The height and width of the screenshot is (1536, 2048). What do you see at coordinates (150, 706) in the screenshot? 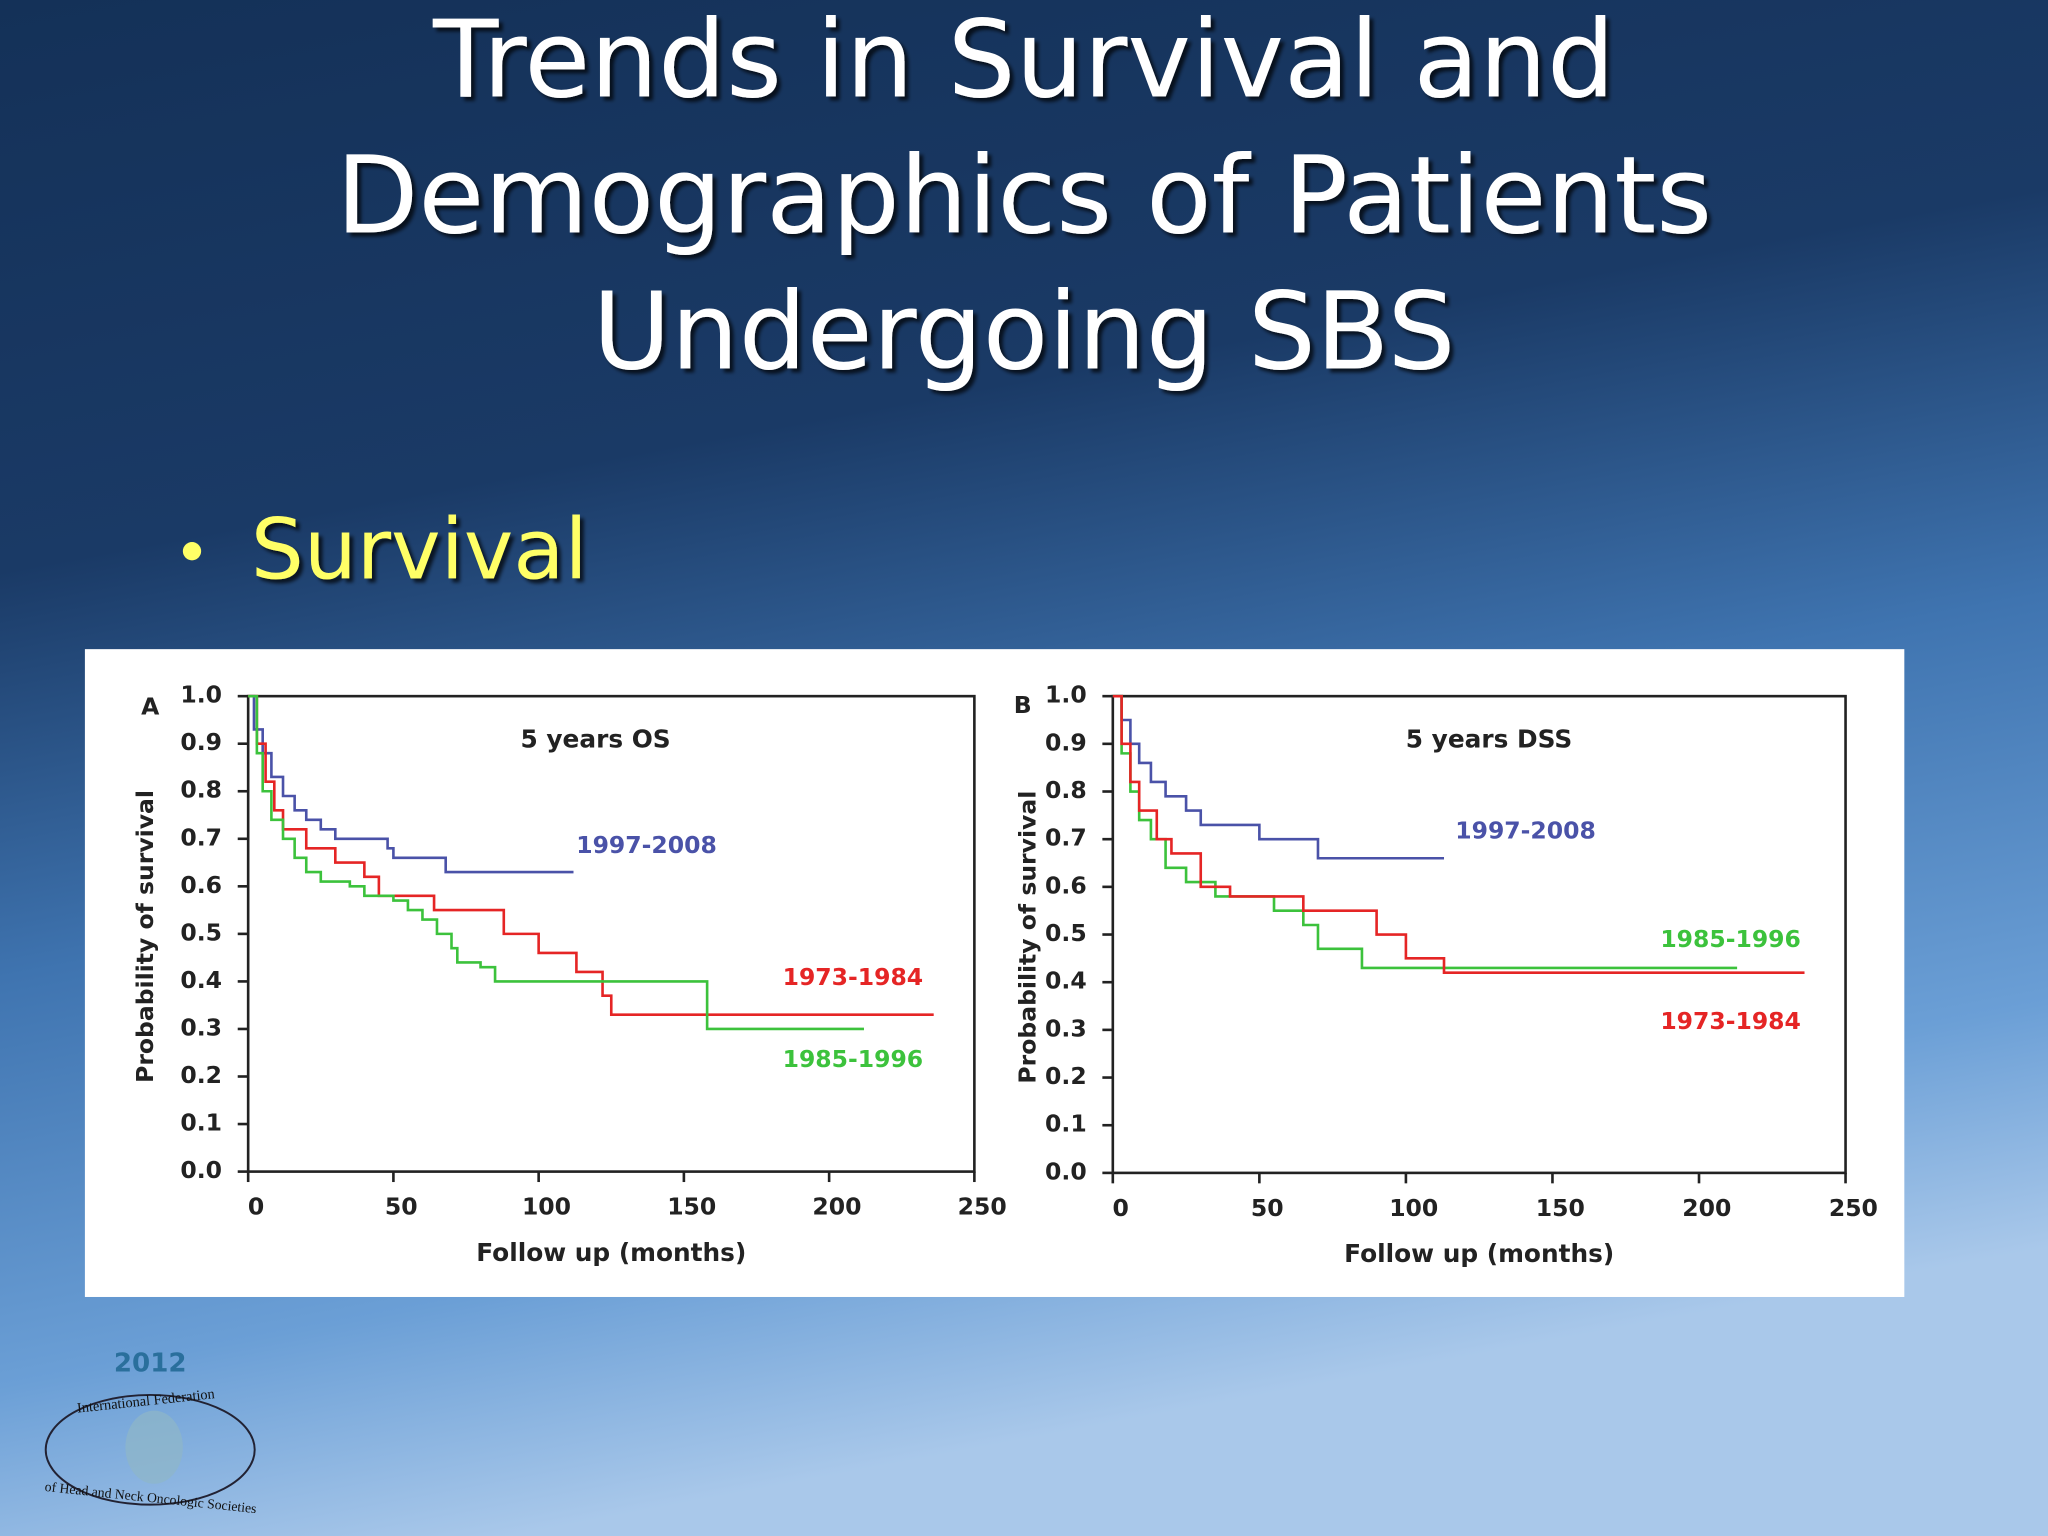
I see `panel-label: A` at bounding box center [150, 706].